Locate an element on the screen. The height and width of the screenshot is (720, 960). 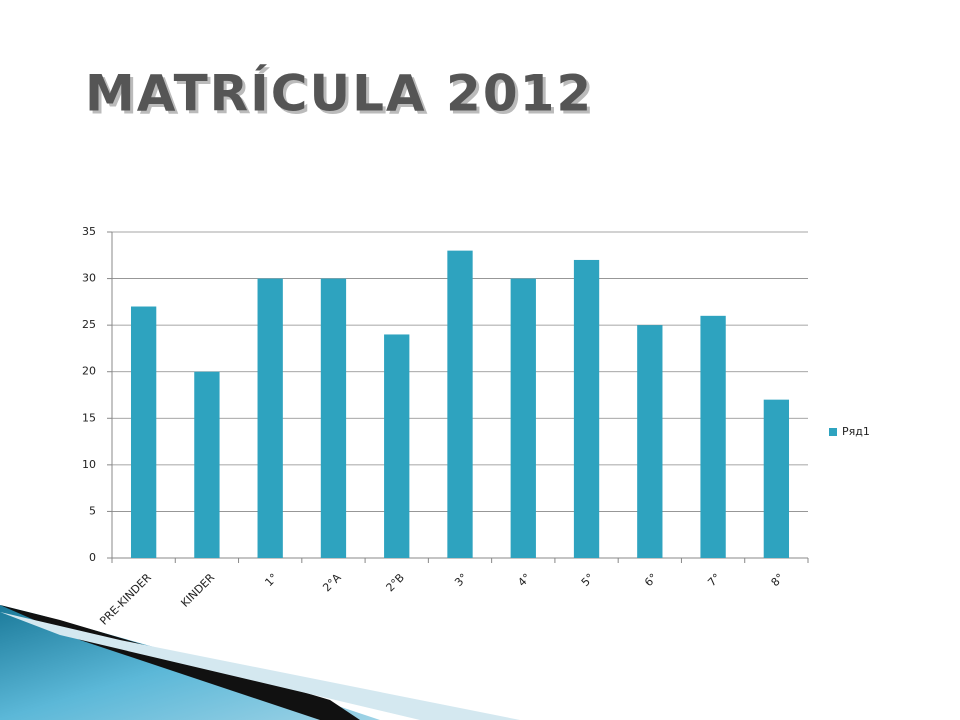
x-tick-label: 4° is located at coordinates (524, 580).